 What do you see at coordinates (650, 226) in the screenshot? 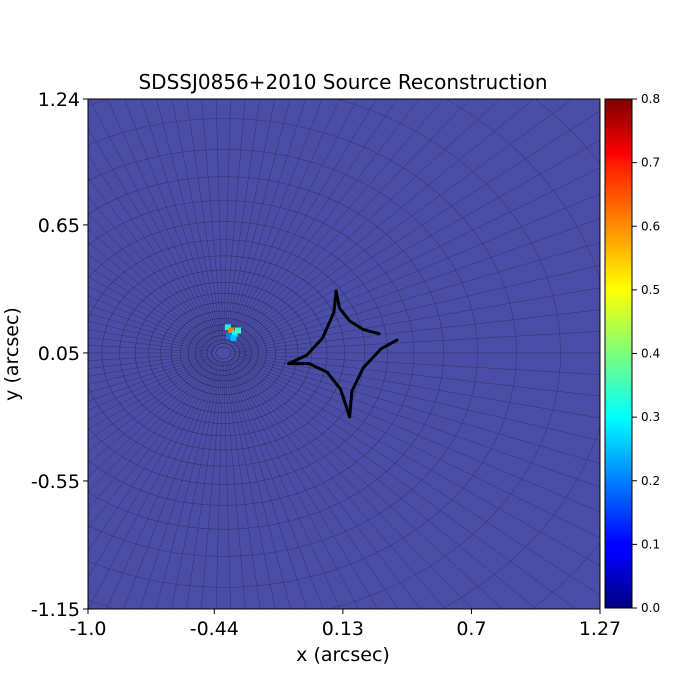
I see `colorbar-tick-label: 0.6` at bounding box center [650, 226].